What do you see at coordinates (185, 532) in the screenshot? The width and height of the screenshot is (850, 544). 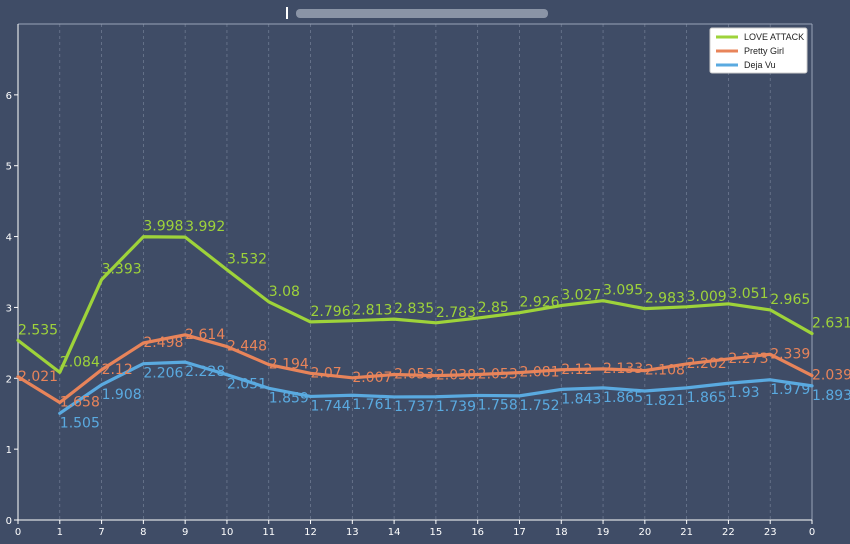 I see `x-tick-label: 9` at bounding box center [185, 532].